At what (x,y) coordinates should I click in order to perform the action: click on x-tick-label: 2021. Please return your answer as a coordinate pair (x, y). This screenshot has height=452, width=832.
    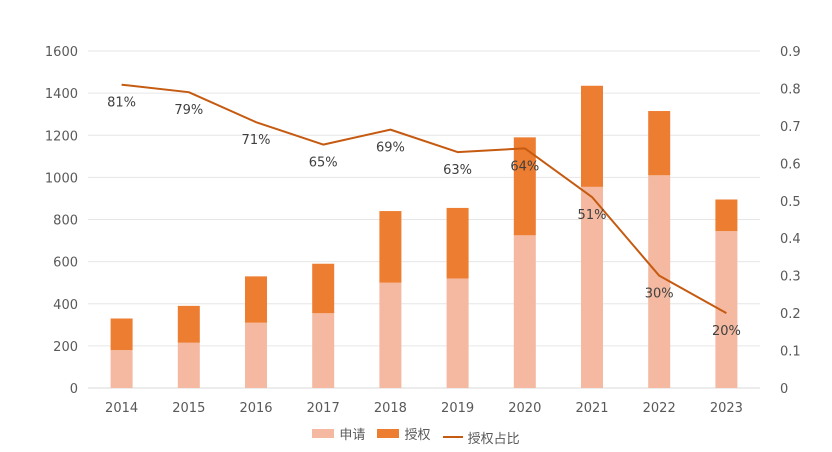
    Looking at the image, I should click on (591, 408).